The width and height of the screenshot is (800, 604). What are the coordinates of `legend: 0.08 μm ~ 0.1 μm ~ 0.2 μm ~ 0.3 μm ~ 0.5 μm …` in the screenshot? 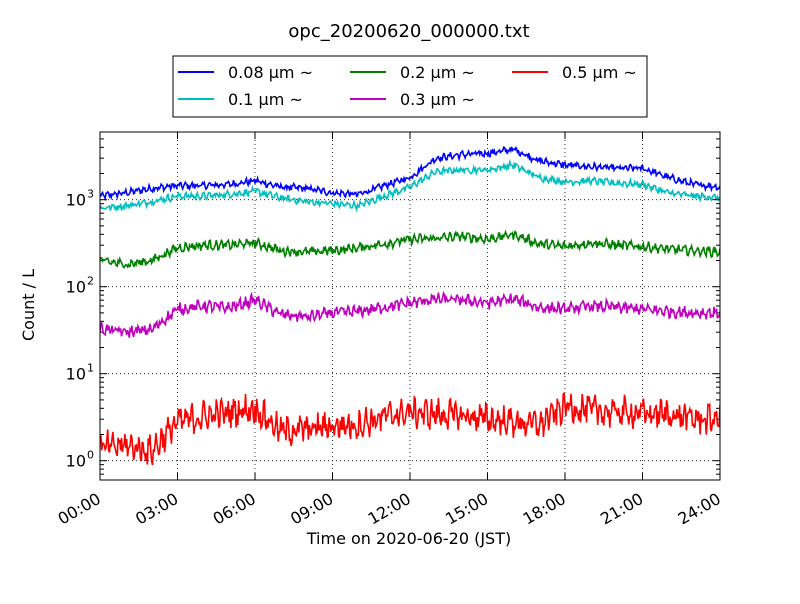 It's located at (410, 86).